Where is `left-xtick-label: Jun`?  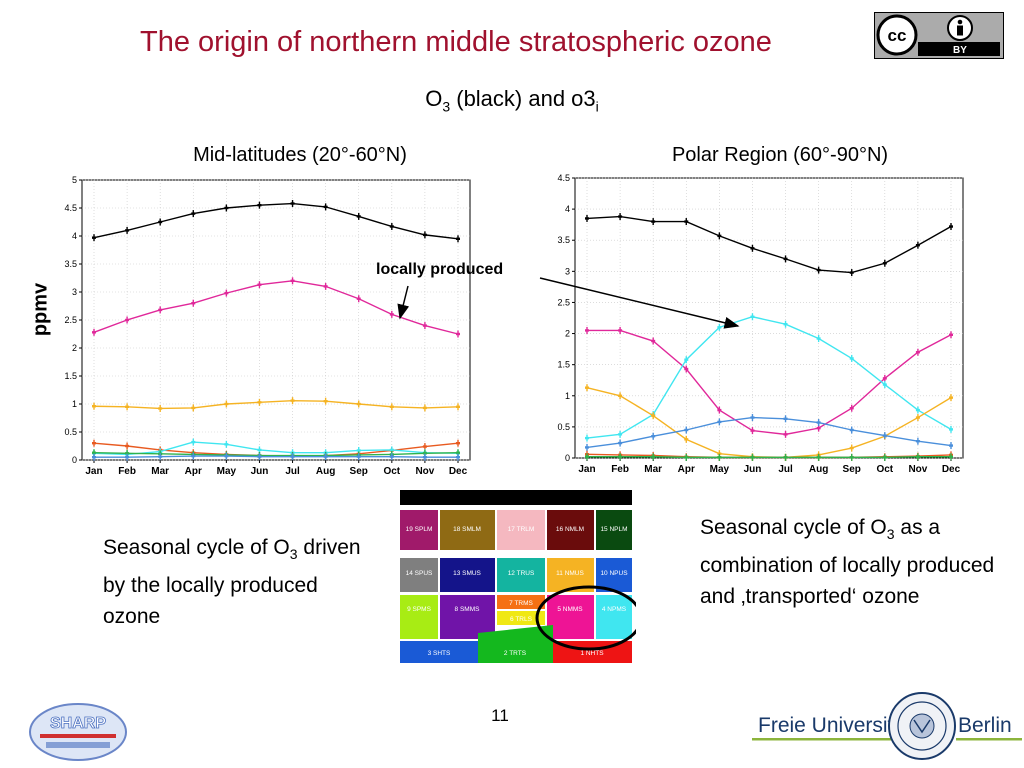 left-xtick-label: Jun is located at coordinates (260, 471).